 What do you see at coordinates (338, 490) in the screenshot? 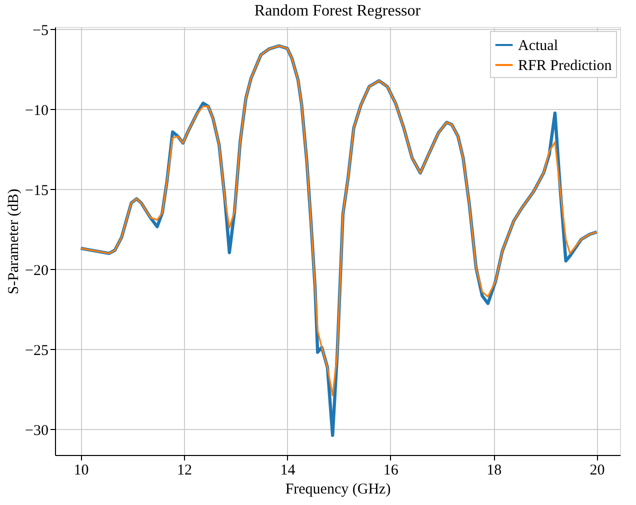
I see `x-axis-title: Frequency (GHz)` at bounding box center [338, 490].